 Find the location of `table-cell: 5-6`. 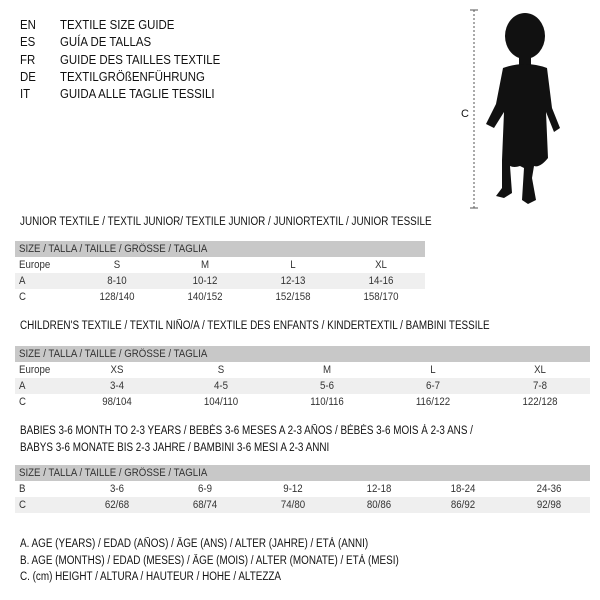

table-cell: 5-6 is located at coordinates (327, 386).